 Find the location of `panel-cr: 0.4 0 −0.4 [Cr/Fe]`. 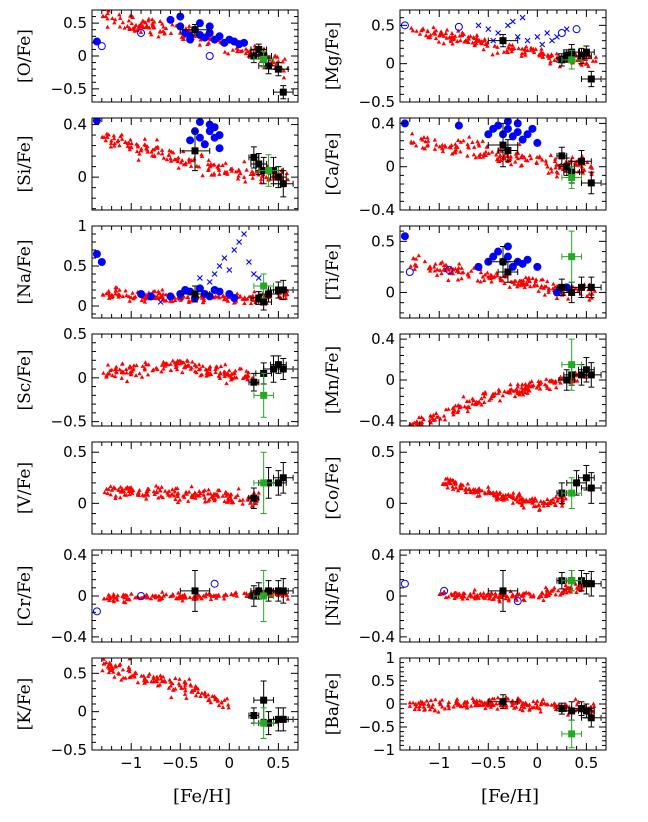

panel-cr: 0.4 0 −0.4 [Cr/Fe] is located at coordinates (157, 596).